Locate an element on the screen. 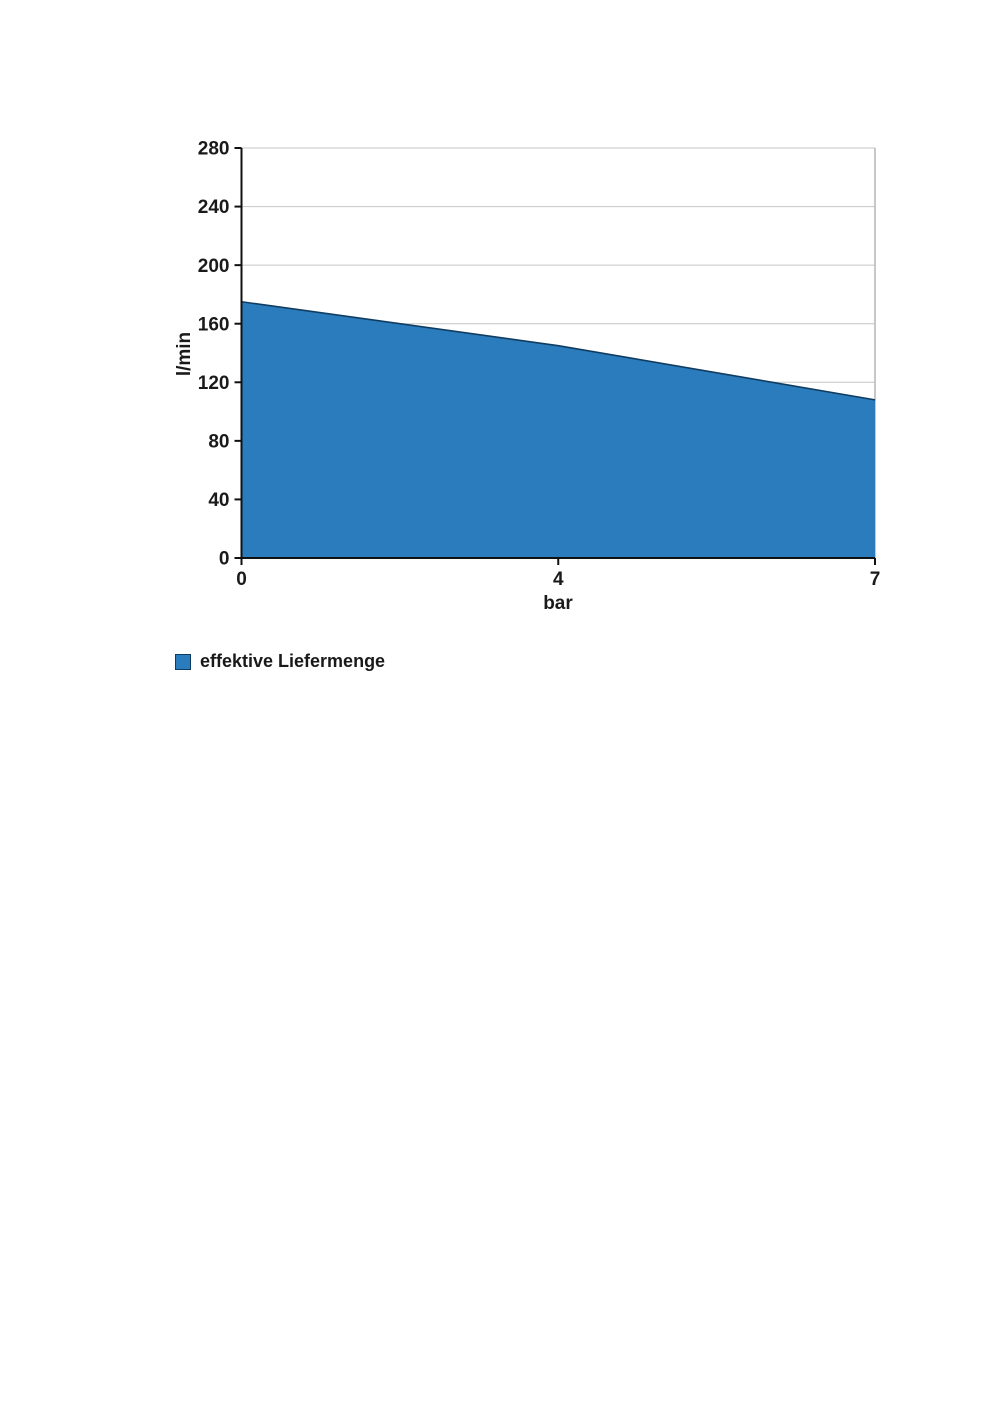  x-tick-label: 4 is located at coordinates (558, 579).